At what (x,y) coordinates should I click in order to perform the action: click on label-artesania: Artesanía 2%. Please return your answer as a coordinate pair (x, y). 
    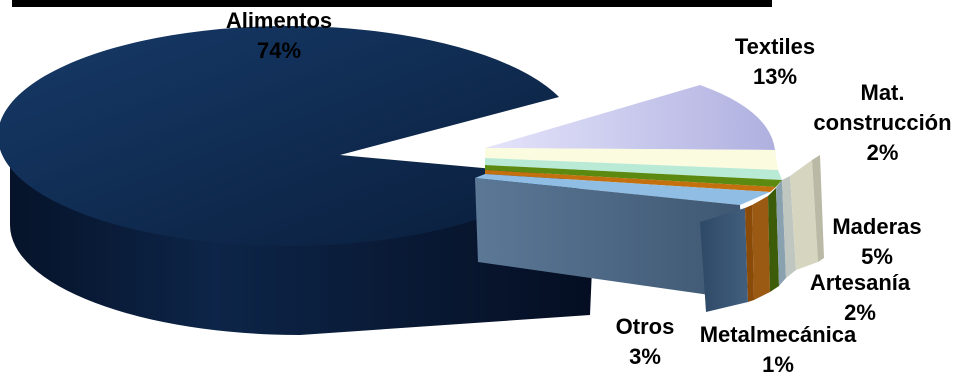
    Looking at the image, I should click on (860, 298).